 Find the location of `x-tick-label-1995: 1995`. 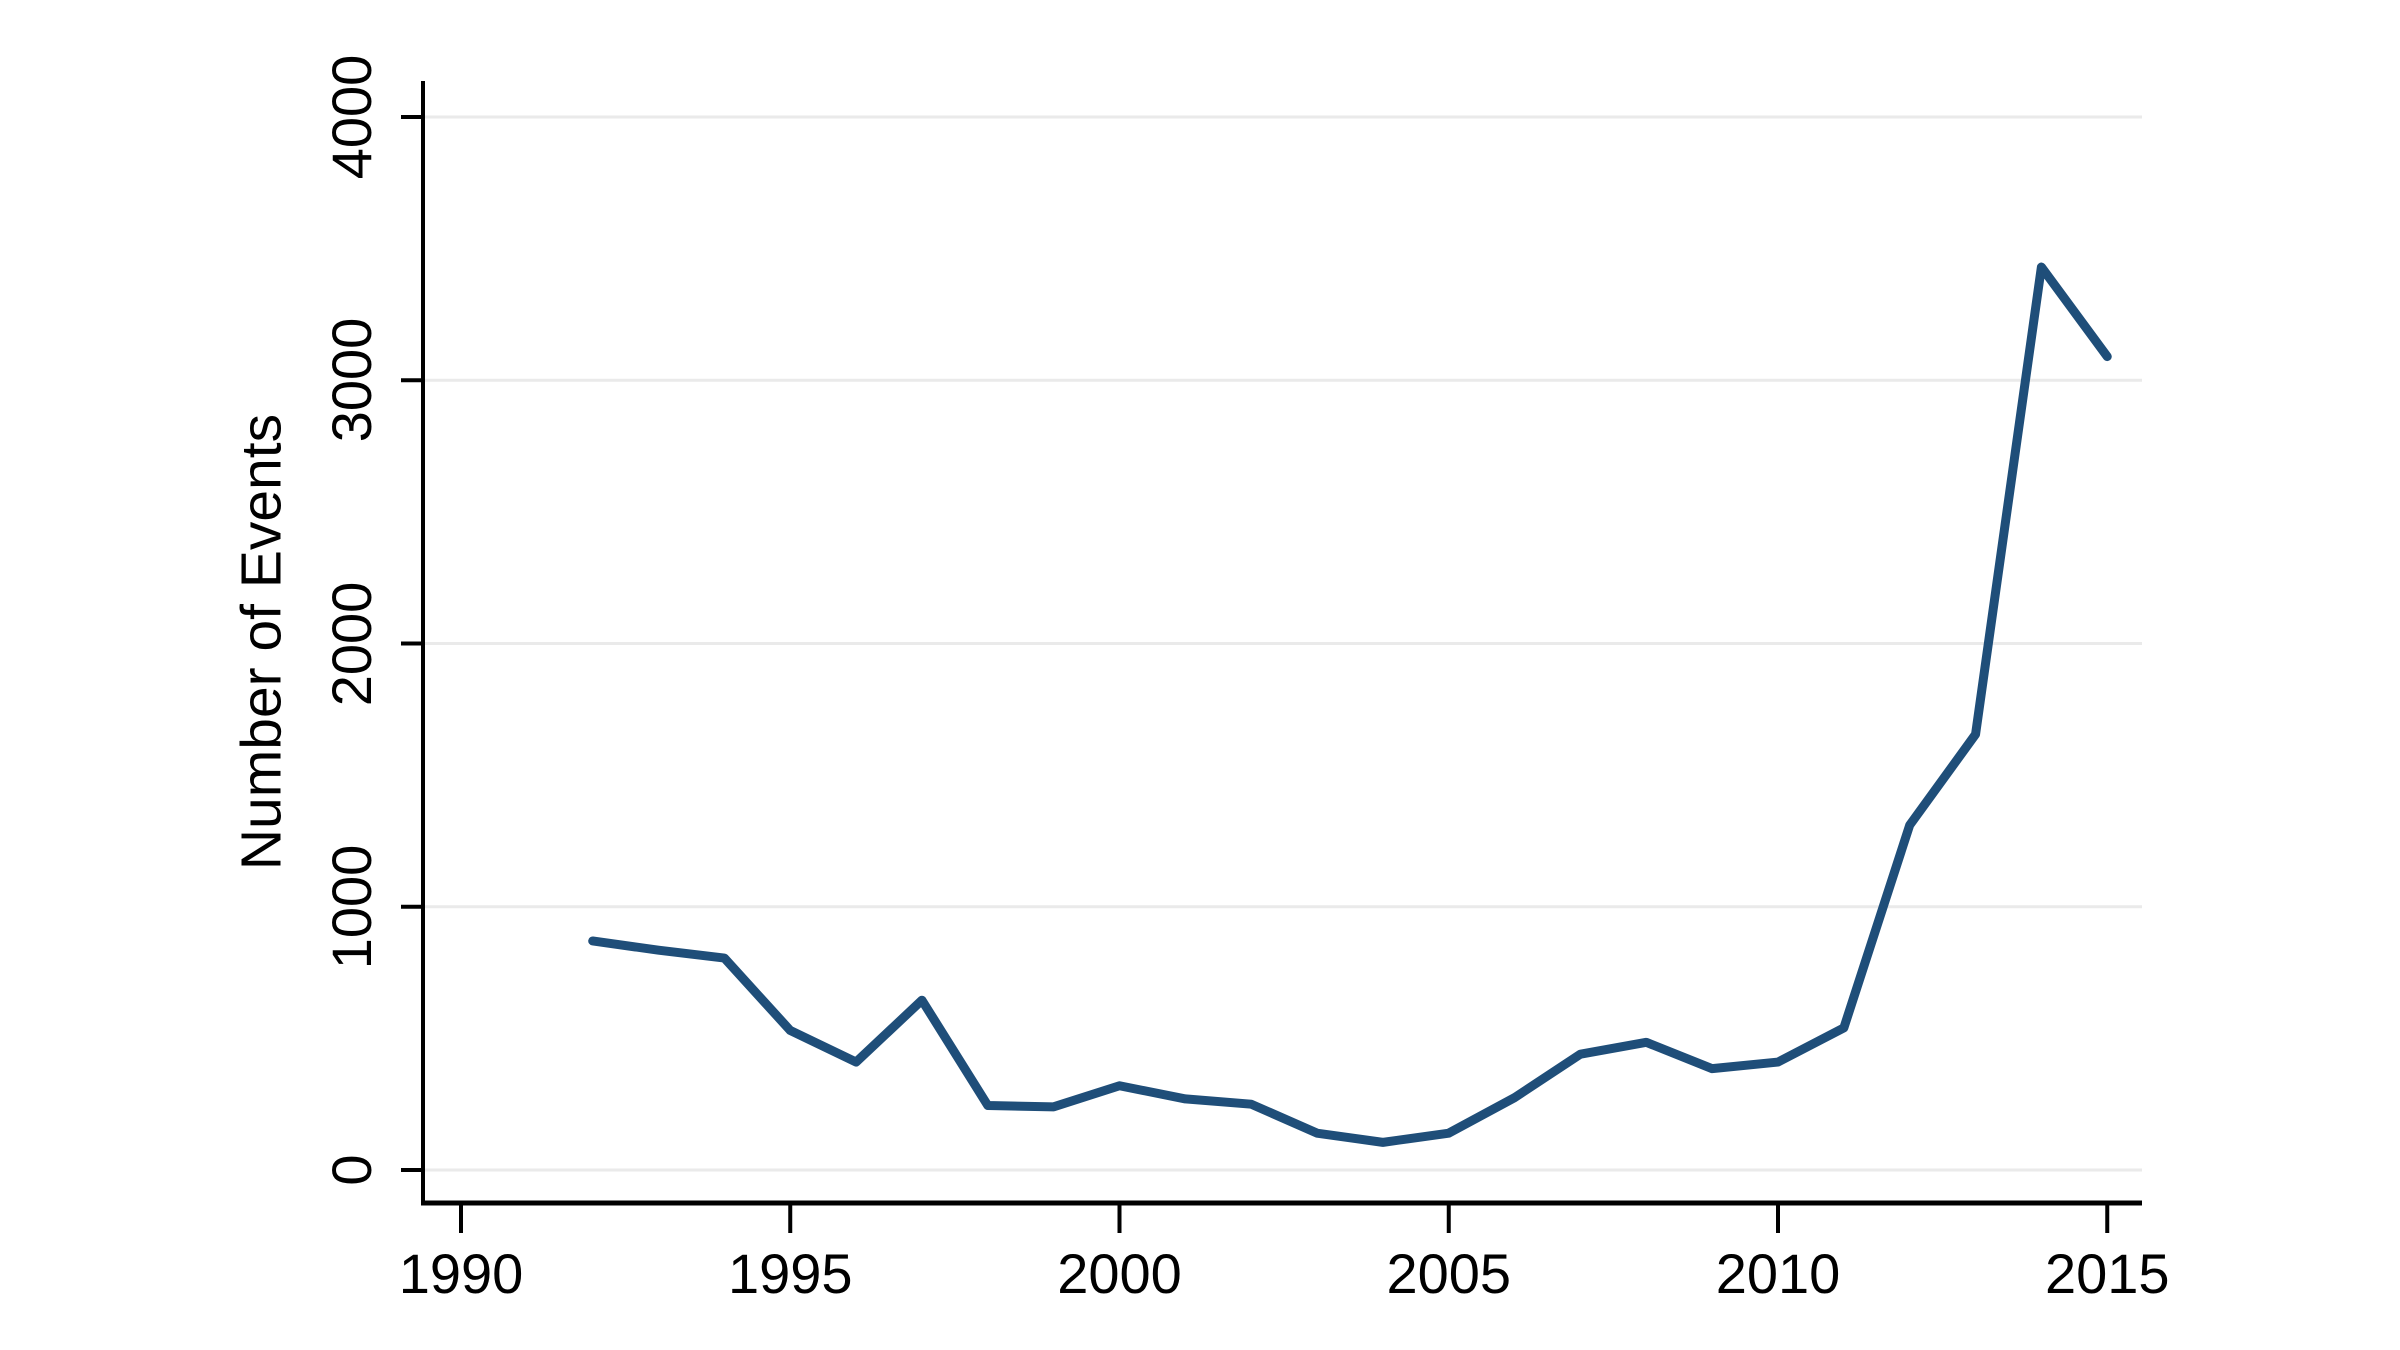

x-tick-label-1995: 1995 is located at coordinates (790, 1273).